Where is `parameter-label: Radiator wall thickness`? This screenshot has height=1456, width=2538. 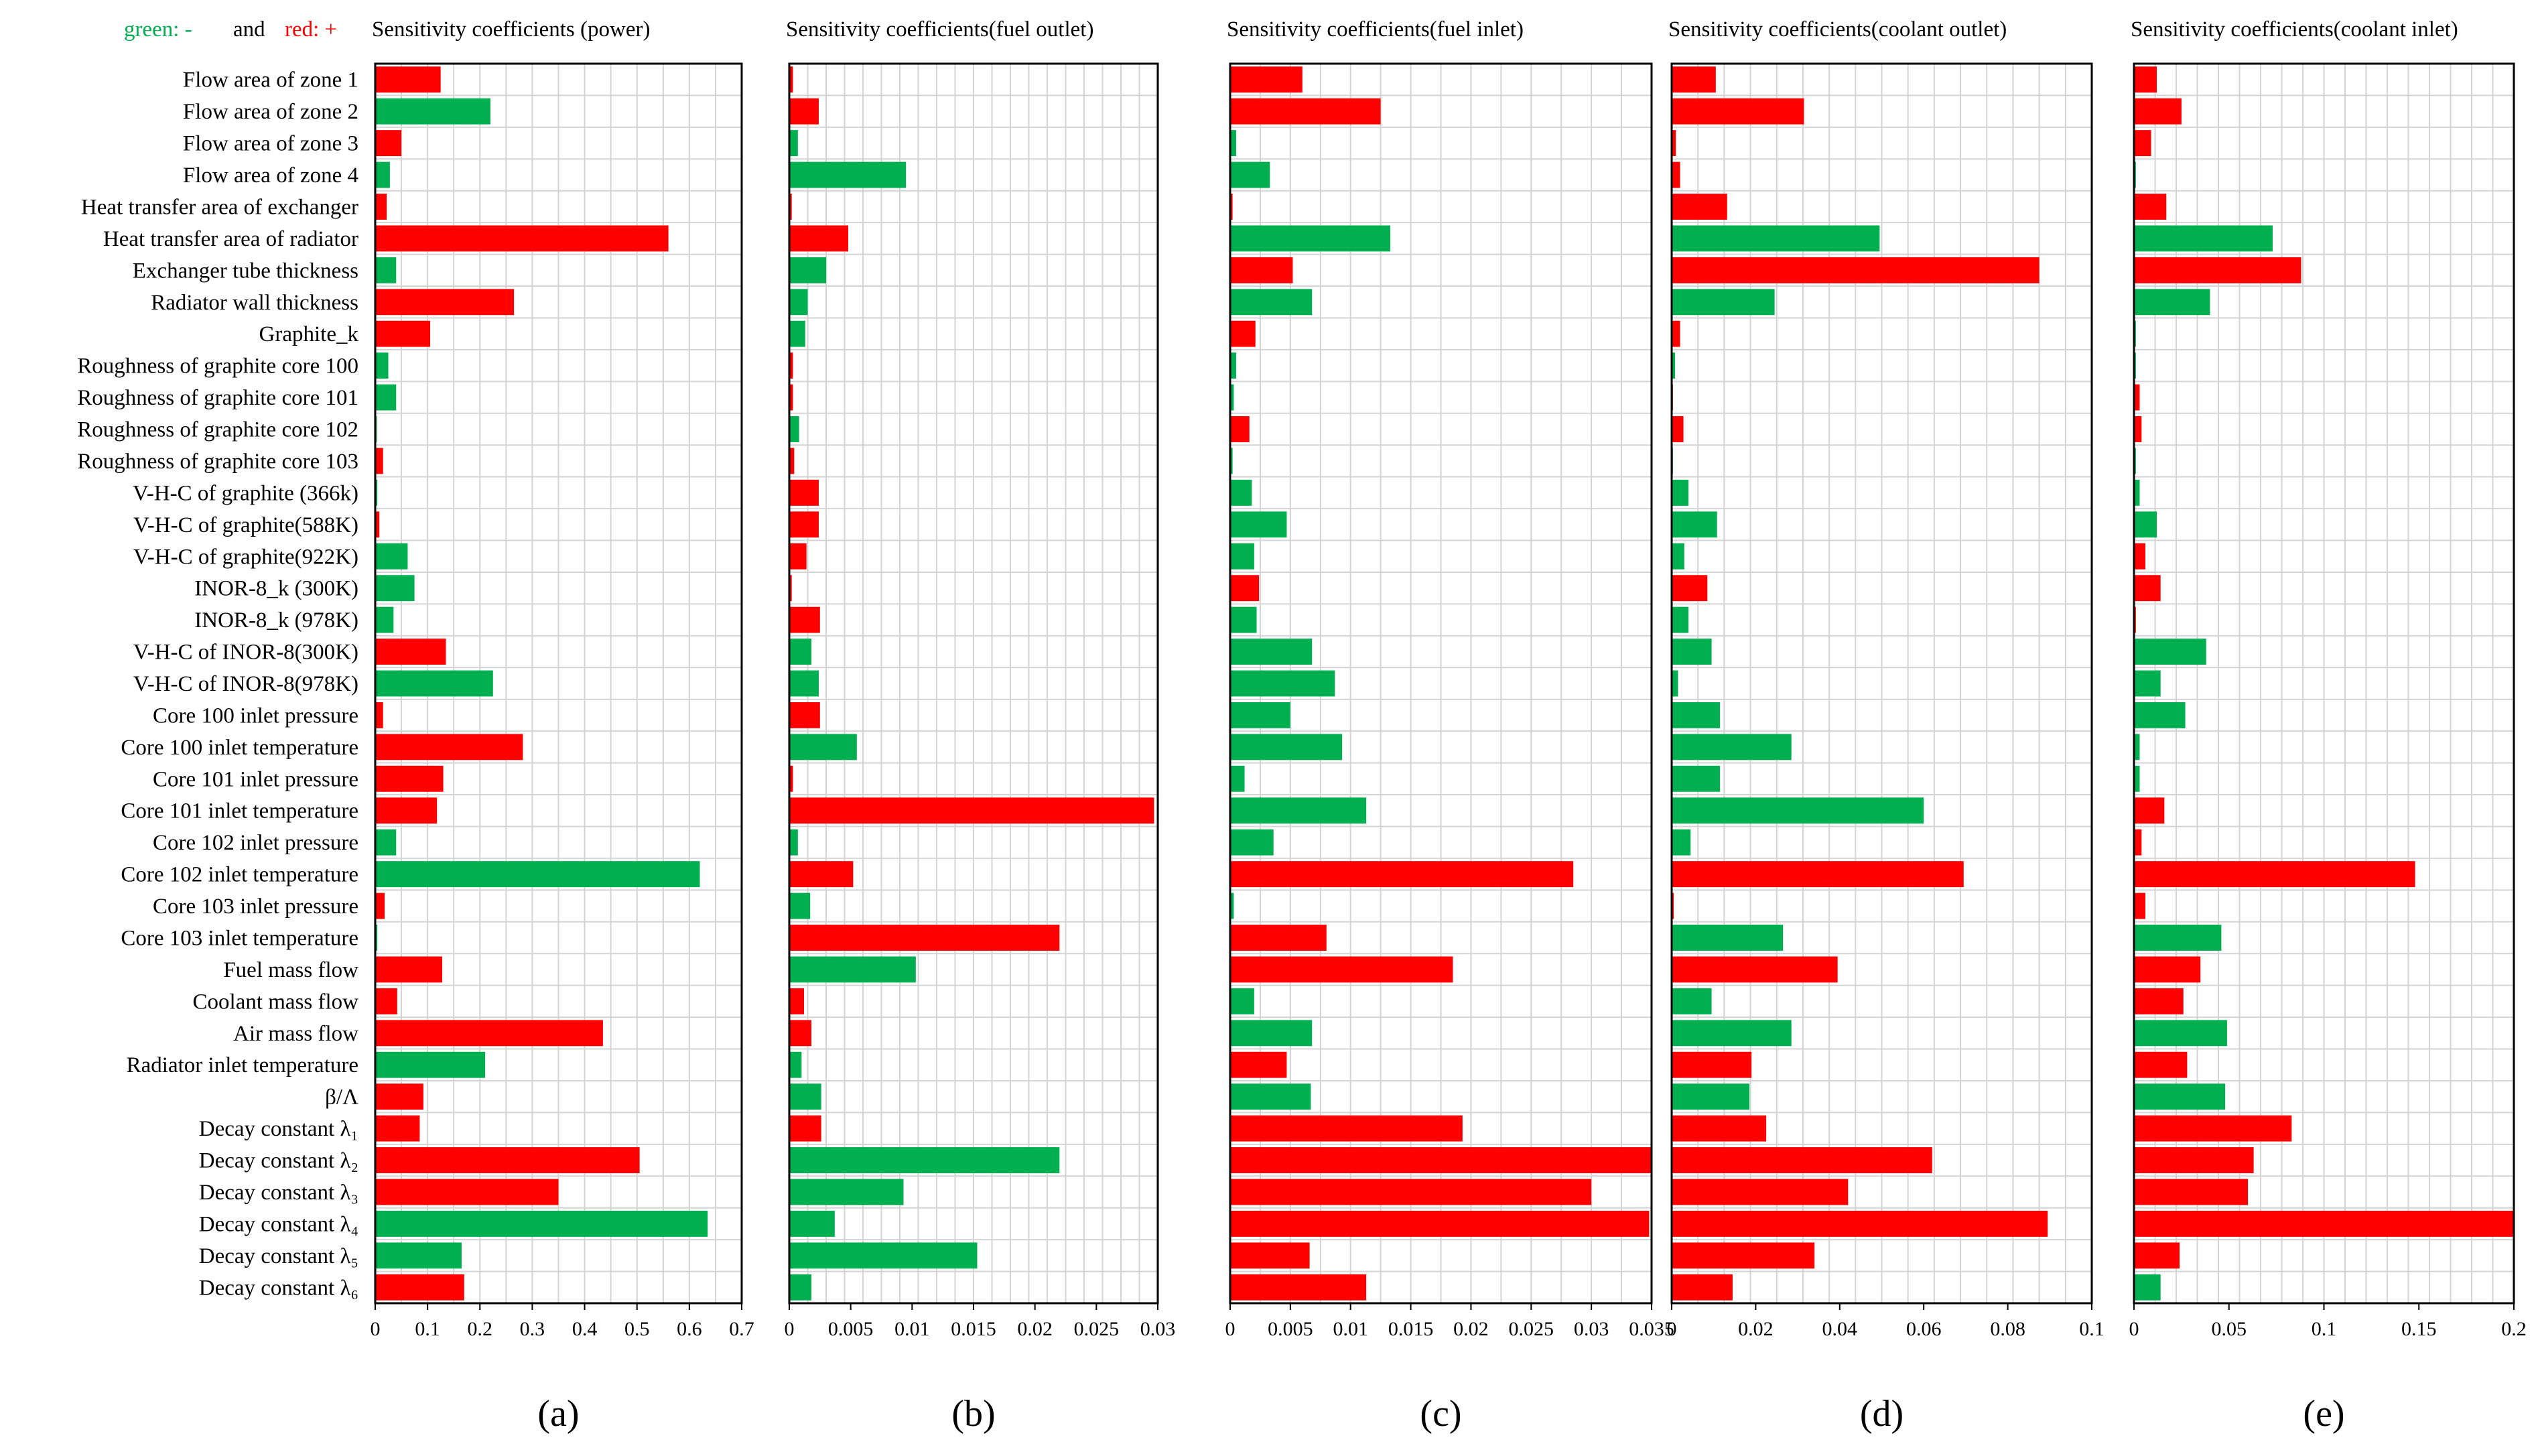 parameter-label: Radiator wall thickness is located at coordinates (254, 303).